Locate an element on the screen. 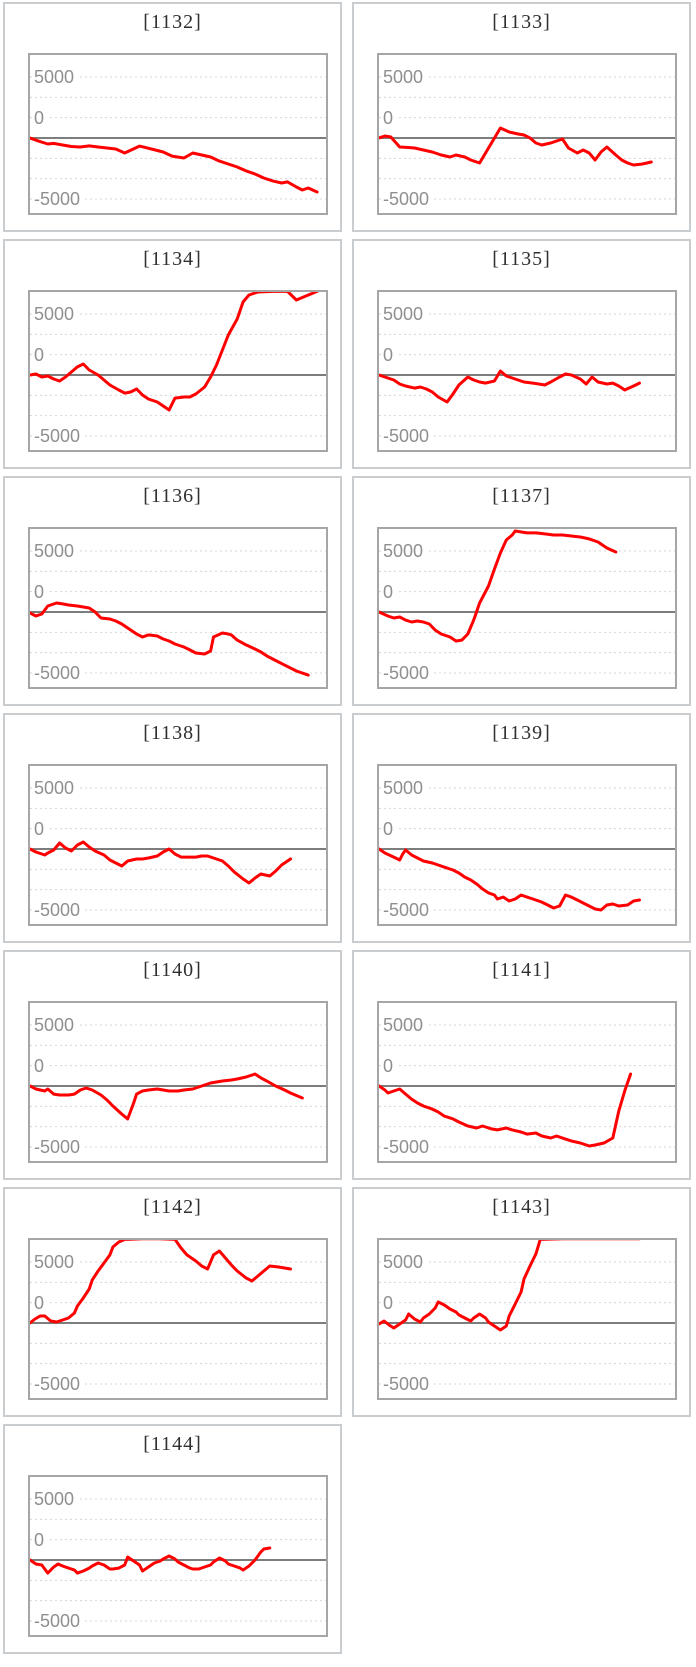 This screenshot has width=696, height=1667. chart-panel-1142: [1142] 5000 0 -5000 is located at coordinates (172, 1302).